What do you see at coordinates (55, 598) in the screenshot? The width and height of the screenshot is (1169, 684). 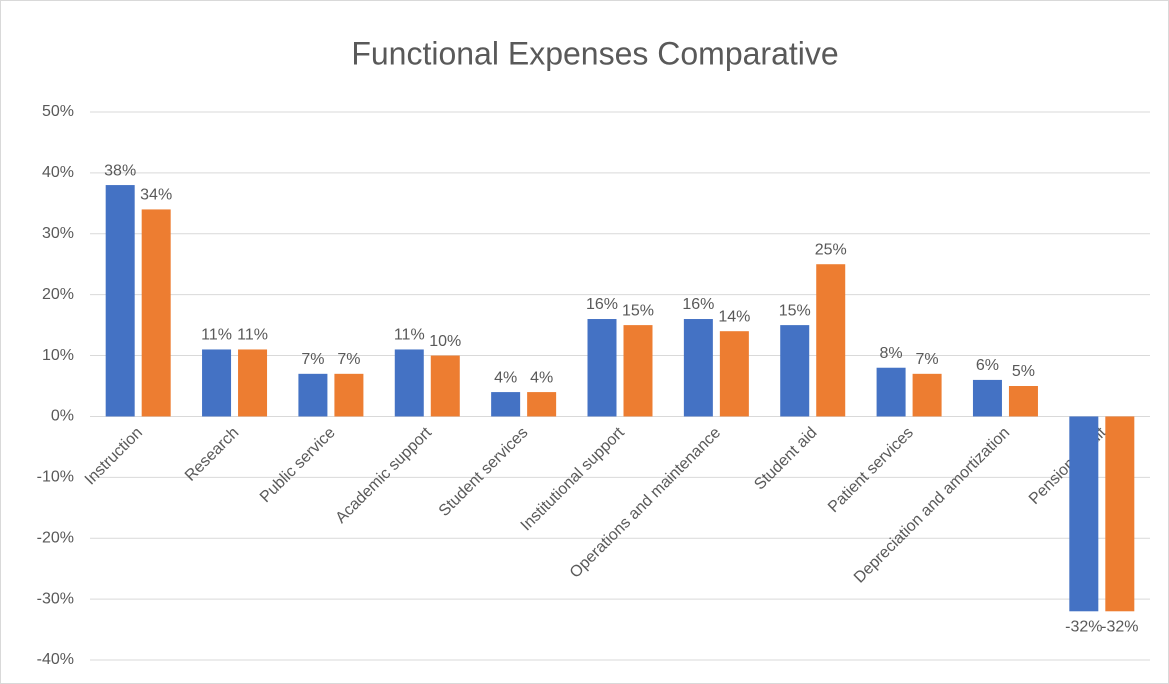 I see `y-tick-label: -30%` at bounding box center [55, 598].